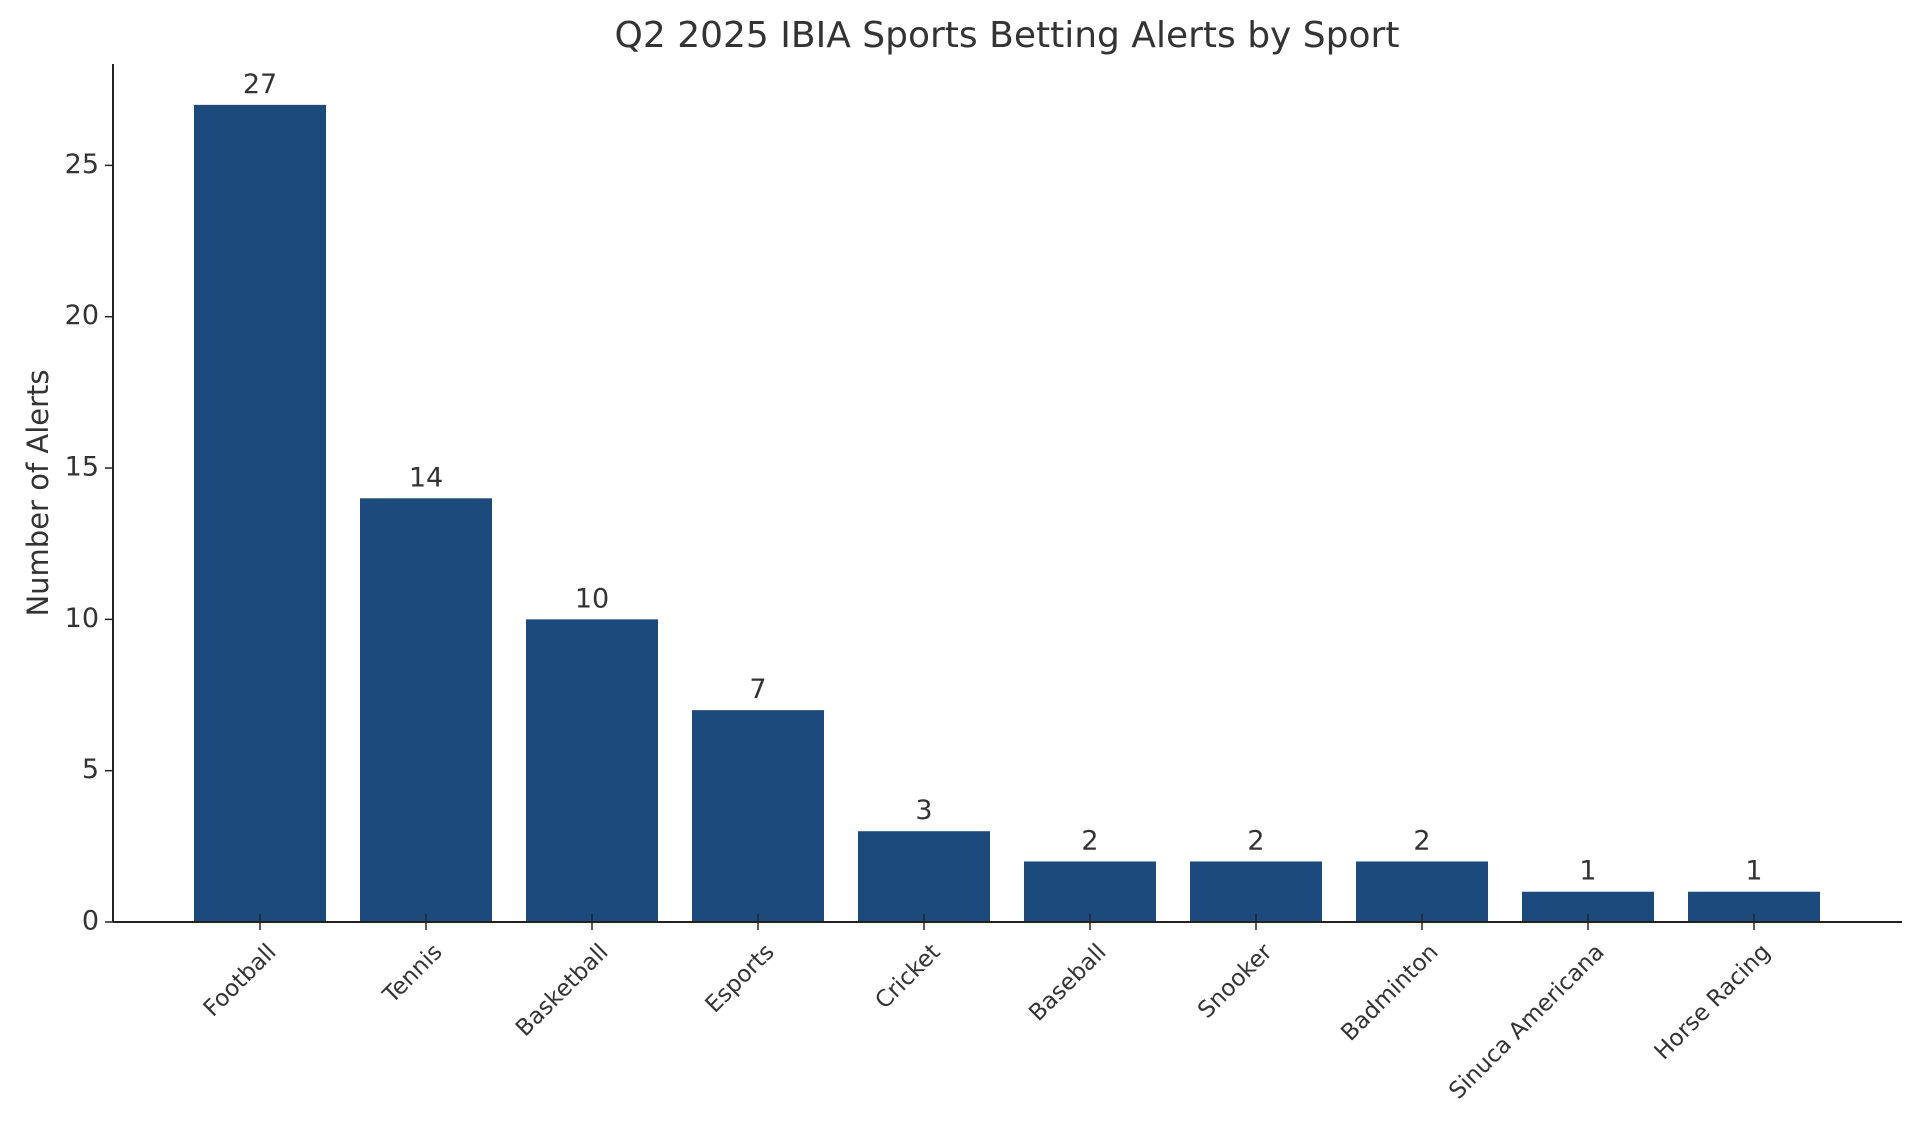 The image size is (1920, 1143). Describe the element at coordinates (1235, 981) in the screenshot. I see `x-tick-label: Snooker` at that location.